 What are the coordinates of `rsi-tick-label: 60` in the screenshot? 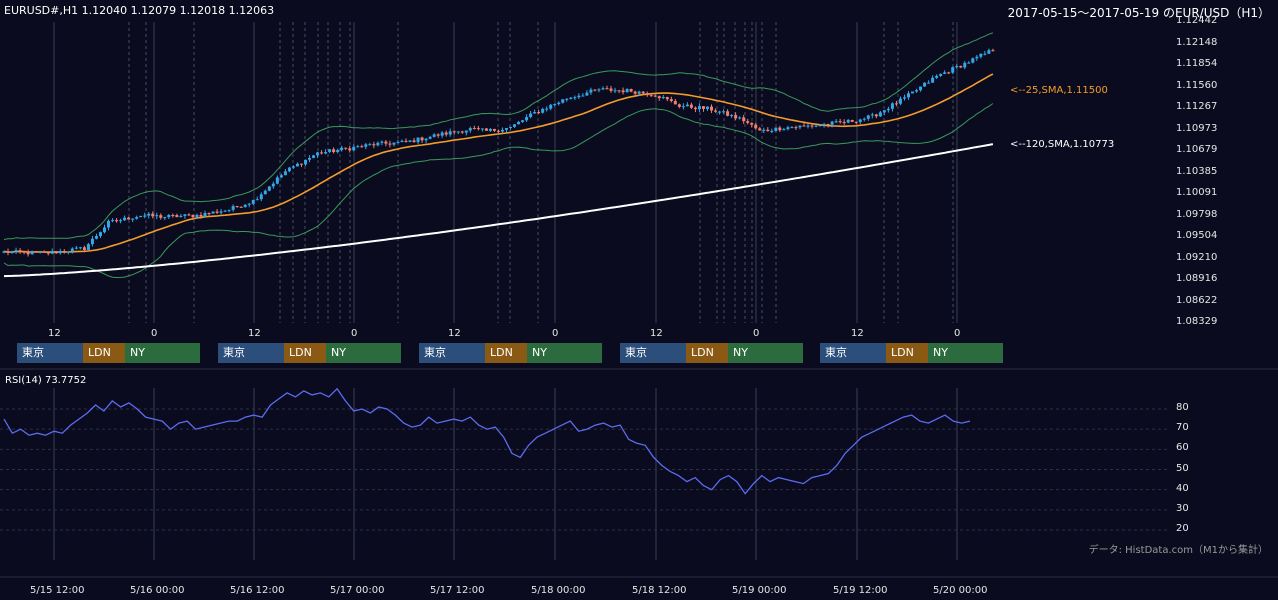 It's located at (1182, 448).